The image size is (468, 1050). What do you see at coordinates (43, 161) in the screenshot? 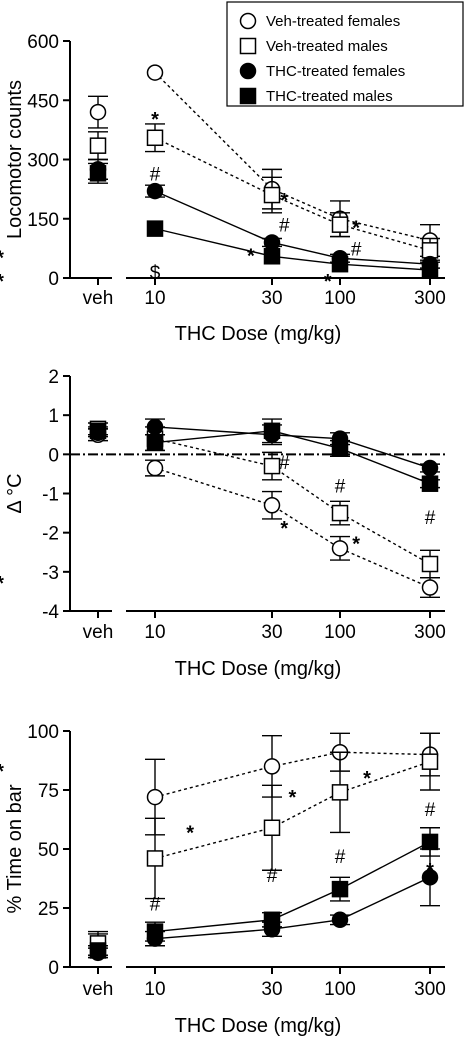
I see `y-tick-label: 300` at bounding box center [43, 161].